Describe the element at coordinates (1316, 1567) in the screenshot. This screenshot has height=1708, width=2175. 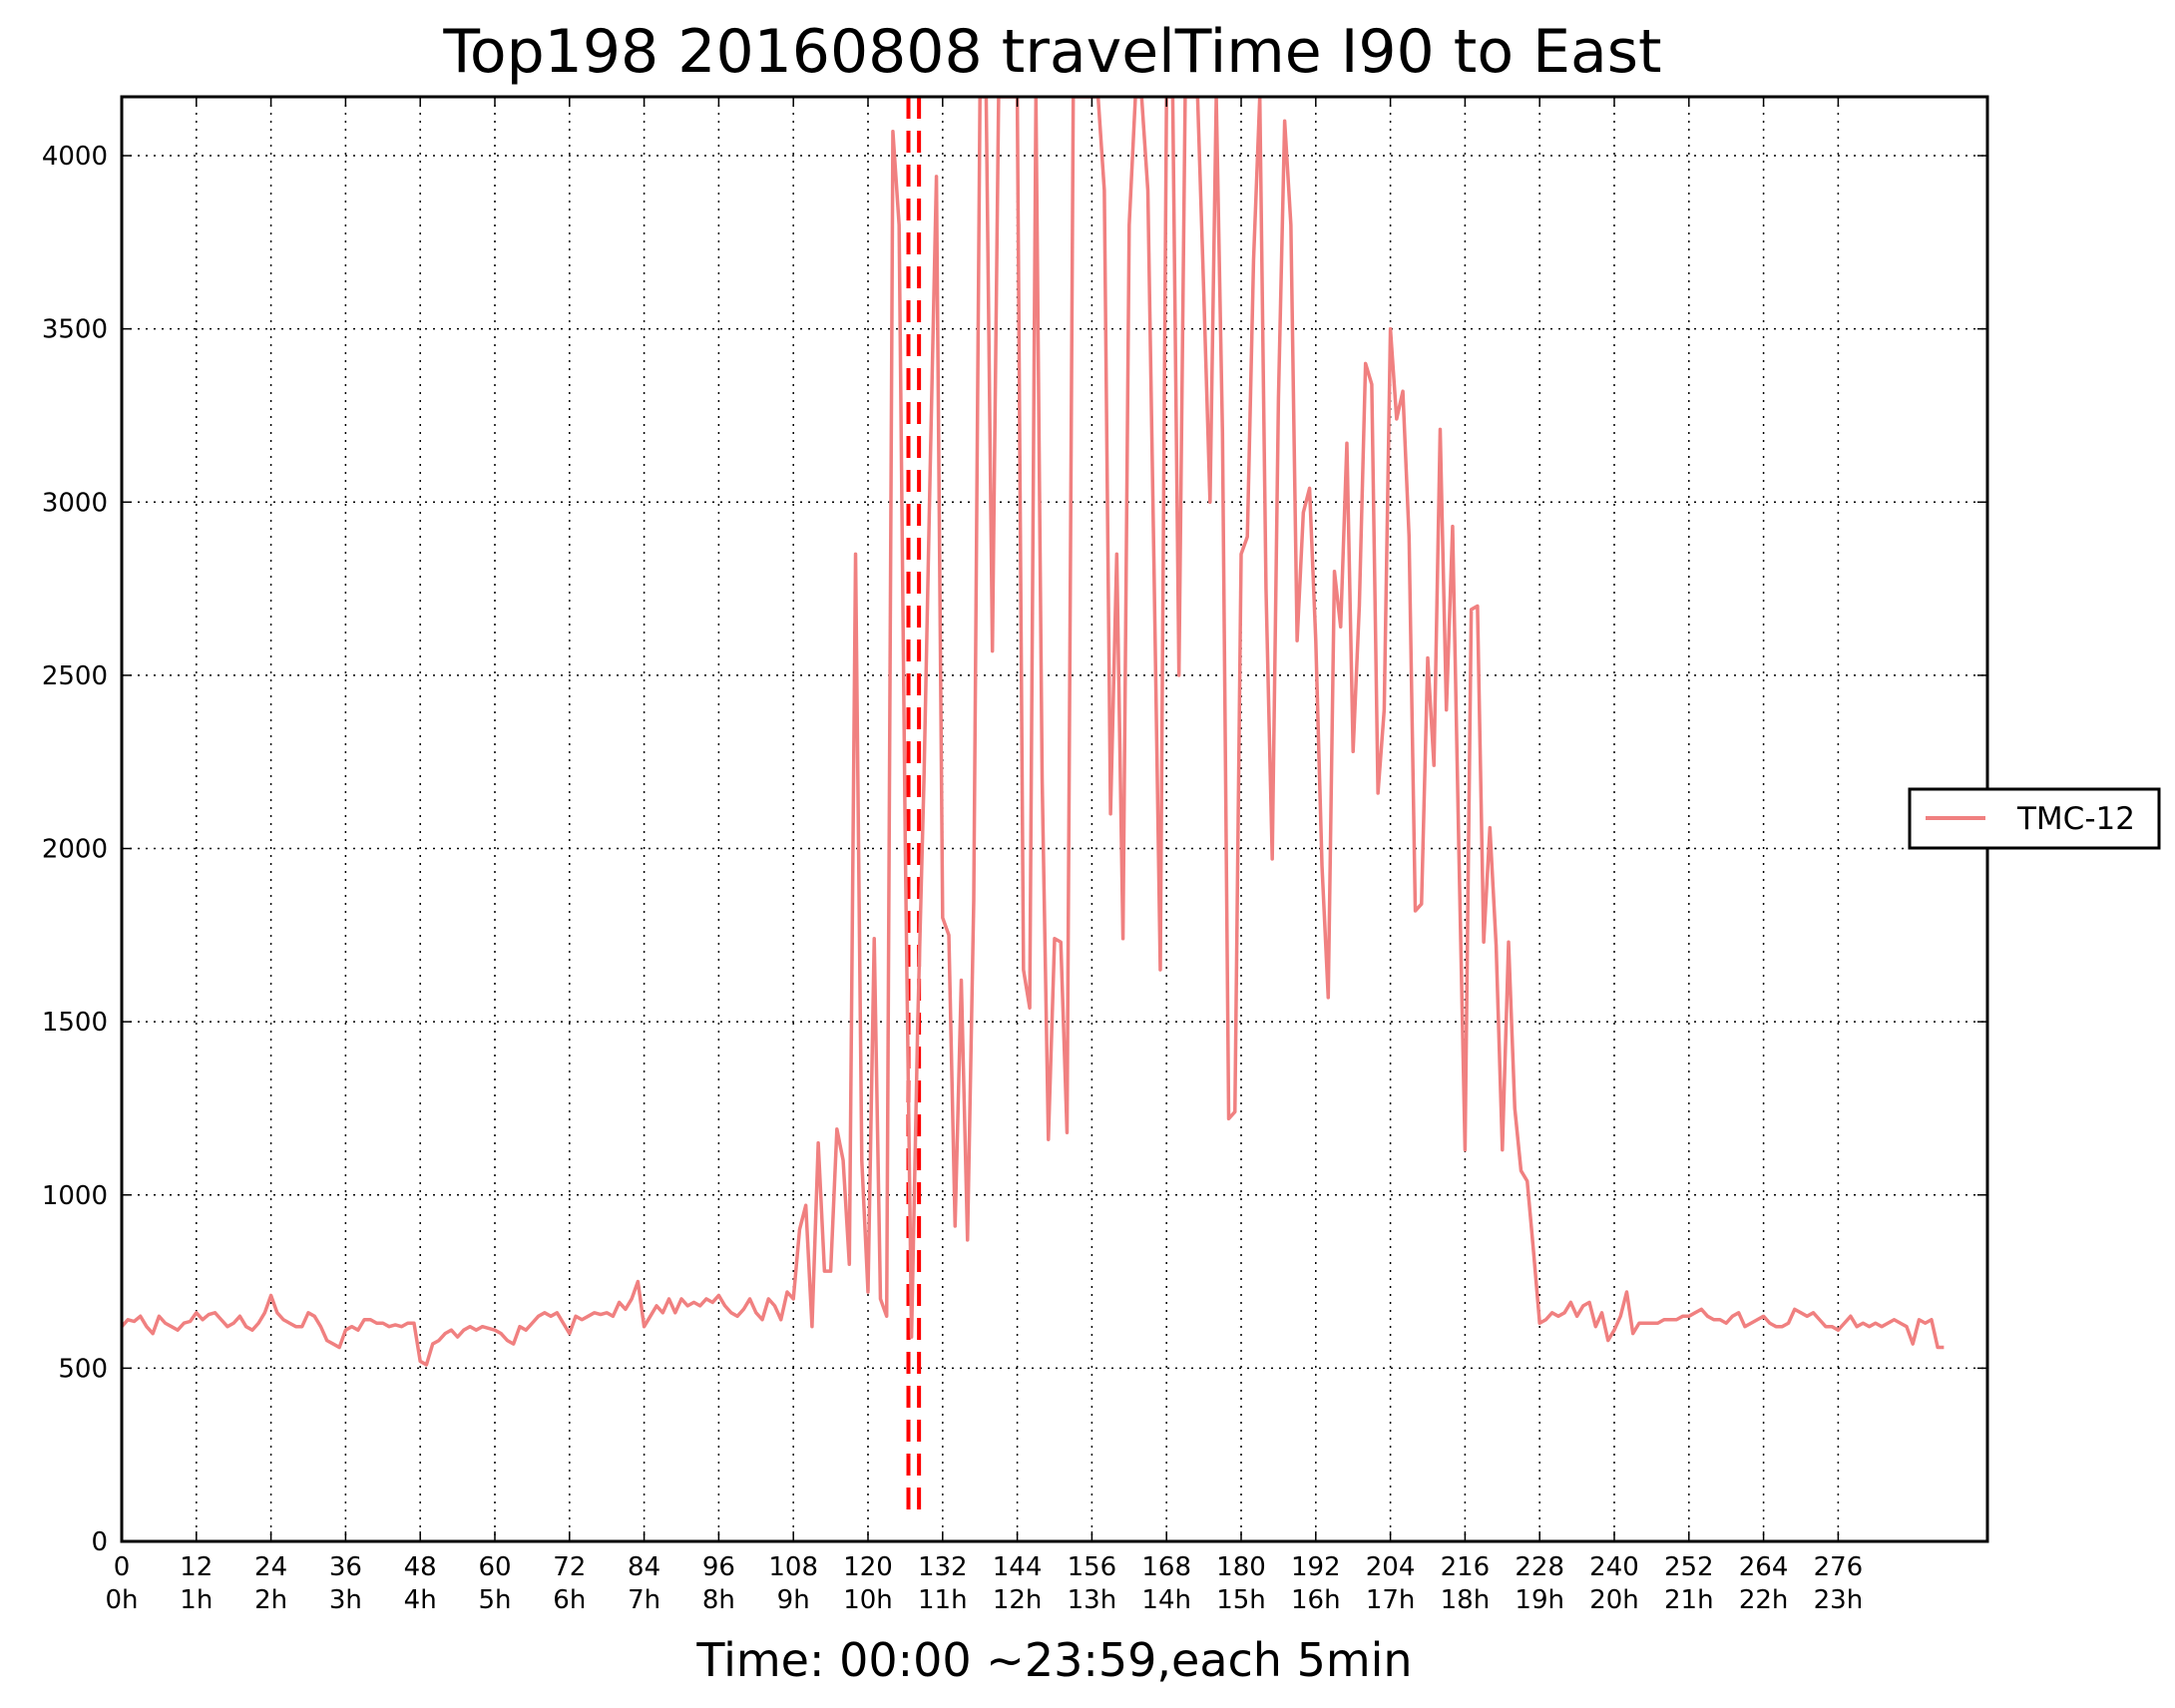
I see `x-tick-label-192: 192` at that location.